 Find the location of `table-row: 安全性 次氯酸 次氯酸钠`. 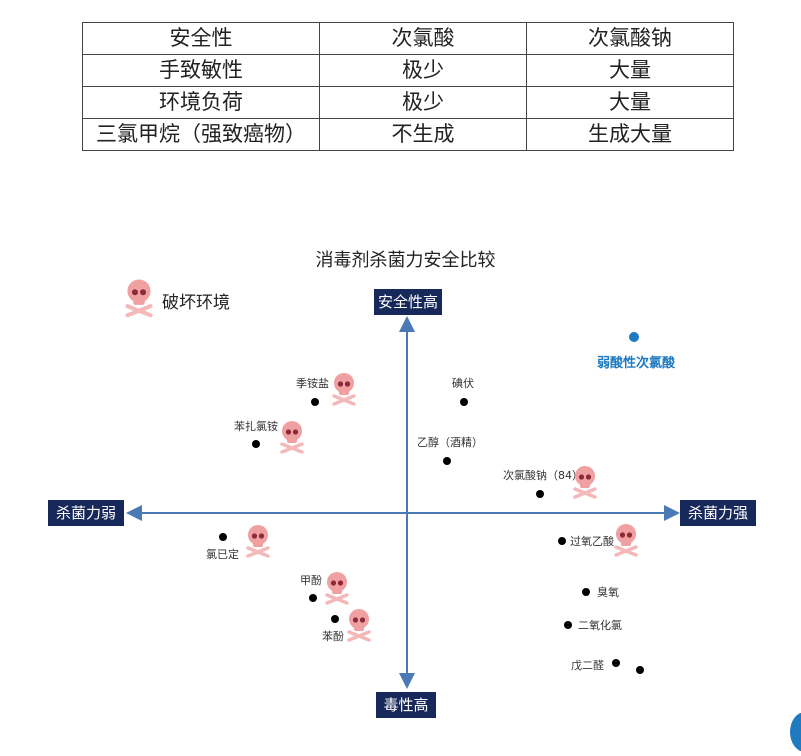

table-row: 安全性 次氯酸 次氯酸钠 is located at coordinates (408, 38).